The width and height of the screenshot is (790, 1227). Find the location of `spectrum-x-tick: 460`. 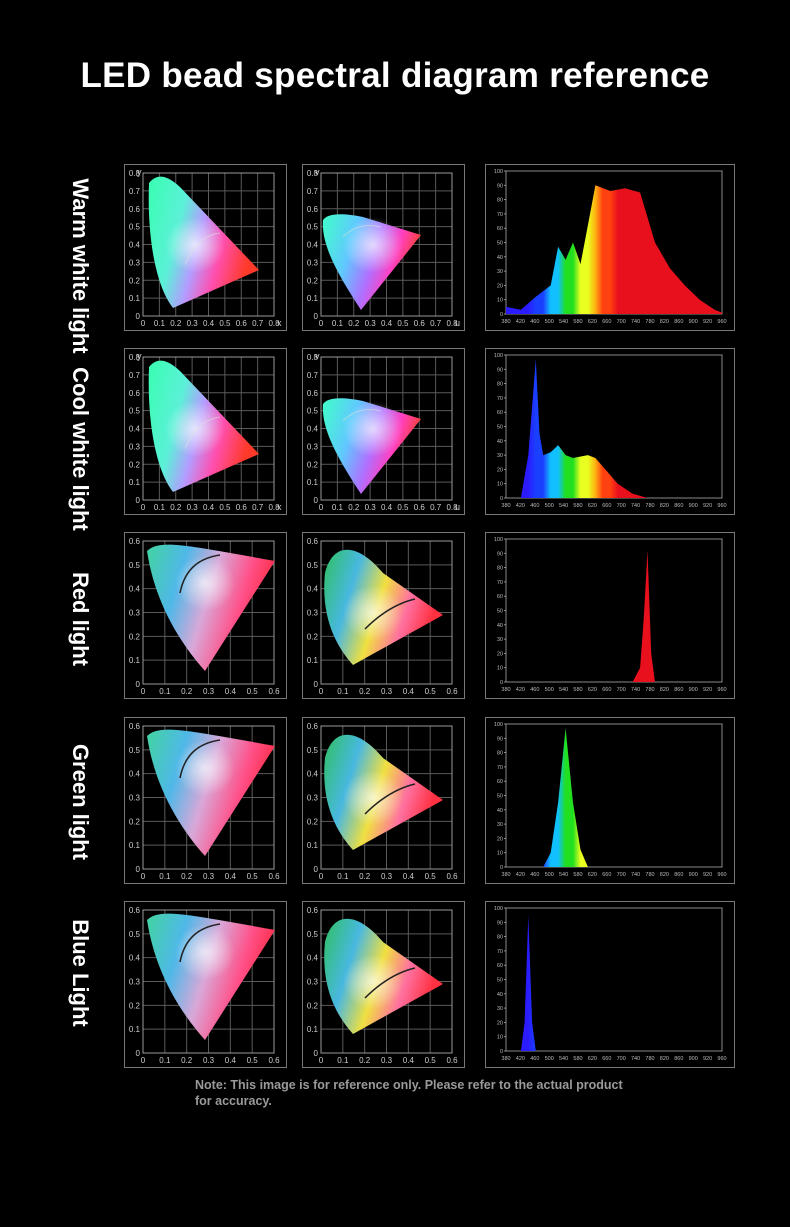

spectrum-x-tick: 460 is located at coordinates (534, 506).